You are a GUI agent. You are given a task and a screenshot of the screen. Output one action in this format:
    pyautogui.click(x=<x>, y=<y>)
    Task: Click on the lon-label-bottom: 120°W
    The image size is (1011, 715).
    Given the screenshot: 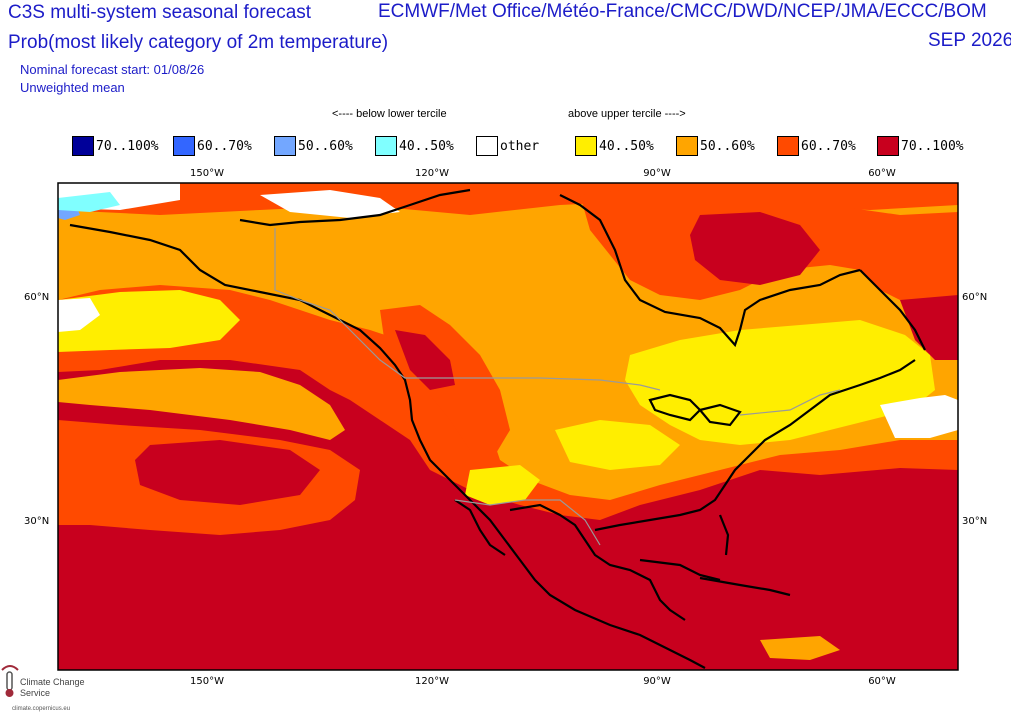 What is the action you would take?
    pyautogui.click(x=432, y=681)
    